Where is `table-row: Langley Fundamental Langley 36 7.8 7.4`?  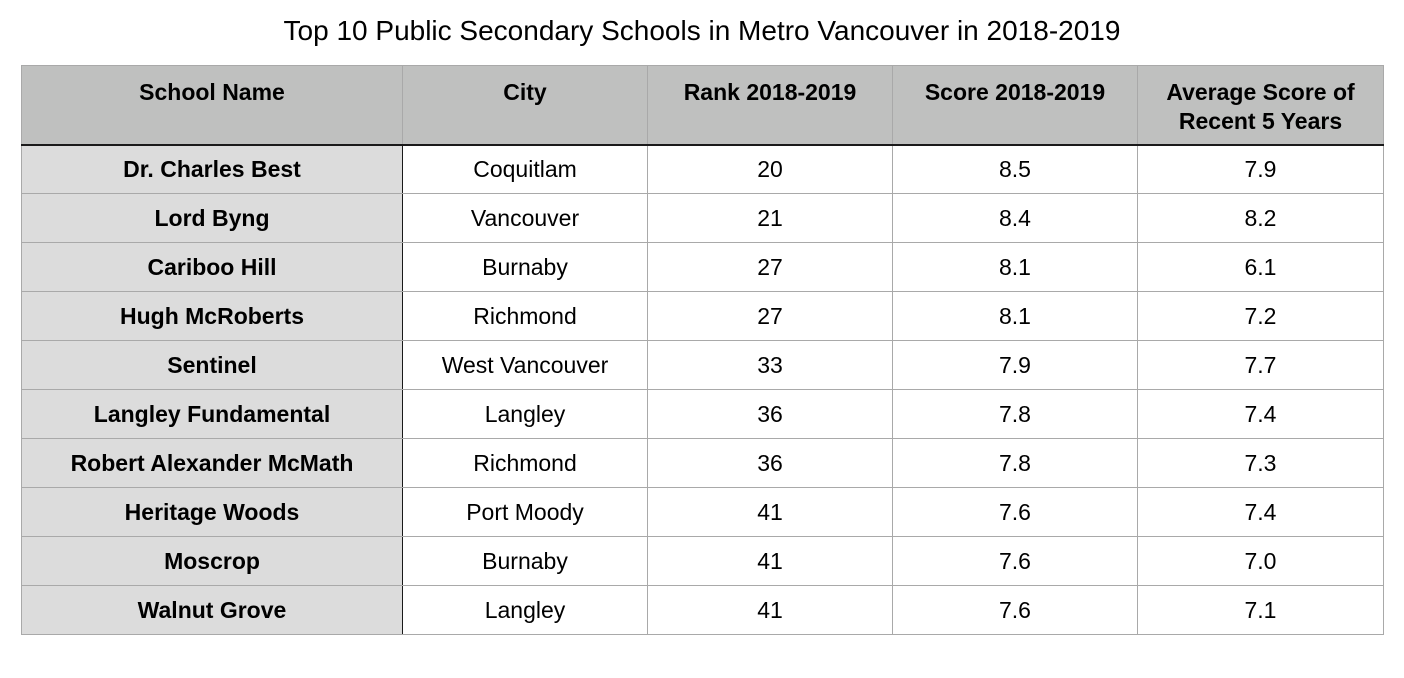
table-row: Langley Fundamental Langley 36 7.8 7.4 is located at coordinates (702, 414).